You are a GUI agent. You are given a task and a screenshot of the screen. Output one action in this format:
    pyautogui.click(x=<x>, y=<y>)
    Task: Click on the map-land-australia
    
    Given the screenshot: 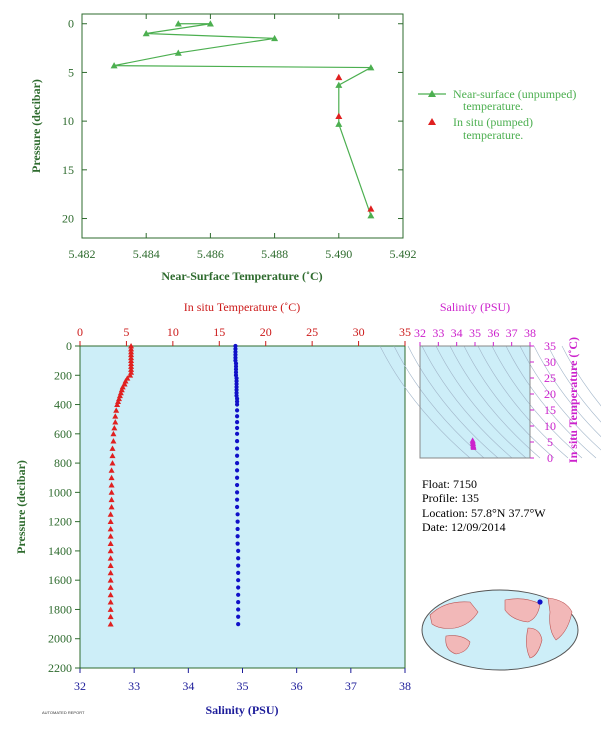 What is the action you would take?
    pyautogui.click(x=458, y=645)
    